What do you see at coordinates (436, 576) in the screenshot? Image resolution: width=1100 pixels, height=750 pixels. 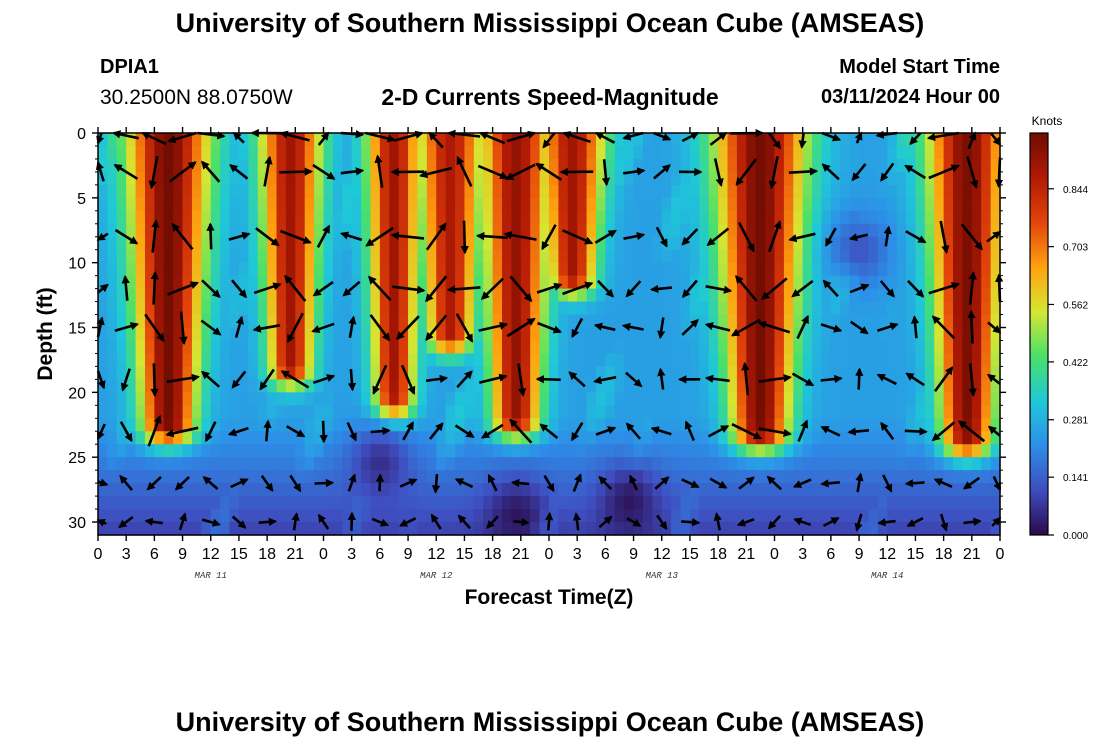 I see `day-label: MAR 12` at bounding box center [436, 576].